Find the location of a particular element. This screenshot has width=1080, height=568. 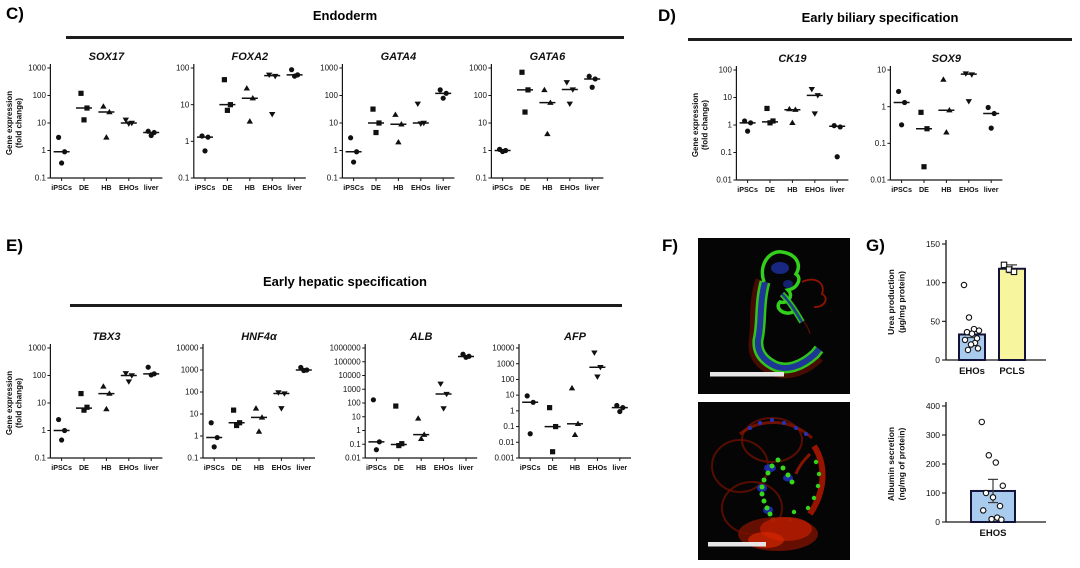

y-ticks: 0.01 0.1 1 10 is located at coordinates (881, 125).